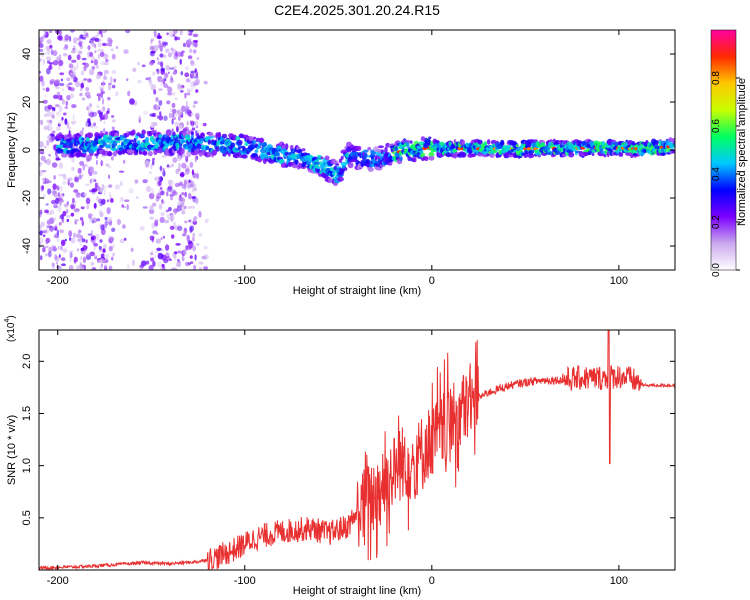  I want to click on spectrogram-ytick-label: 40, so click(27, 54).